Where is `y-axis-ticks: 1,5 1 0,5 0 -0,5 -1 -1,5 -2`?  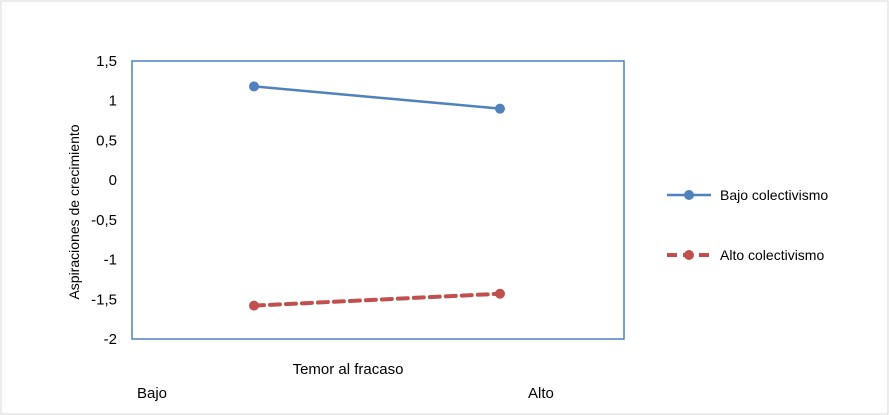
y-axis-ticks: 1,5 1 0,5 0 -0,5 -1 -1,5 -2 is located at coordinates (104, 200).